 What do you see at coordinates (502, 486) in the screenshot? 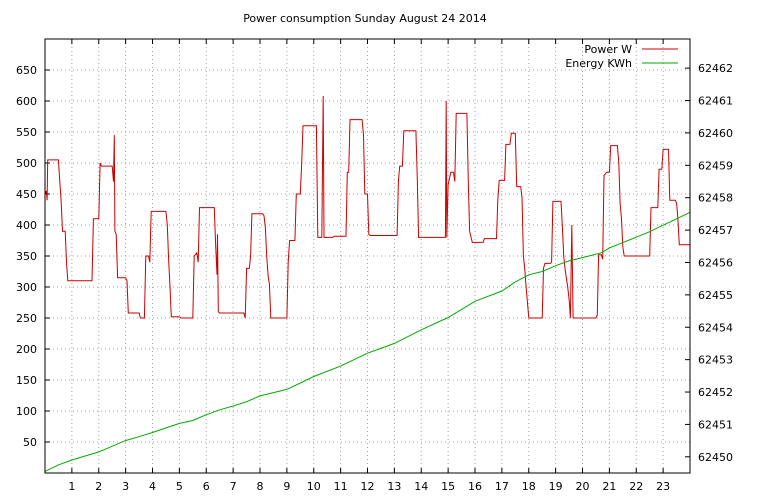
I see `x-tick-label: 17` at bounding box center [502, 486].